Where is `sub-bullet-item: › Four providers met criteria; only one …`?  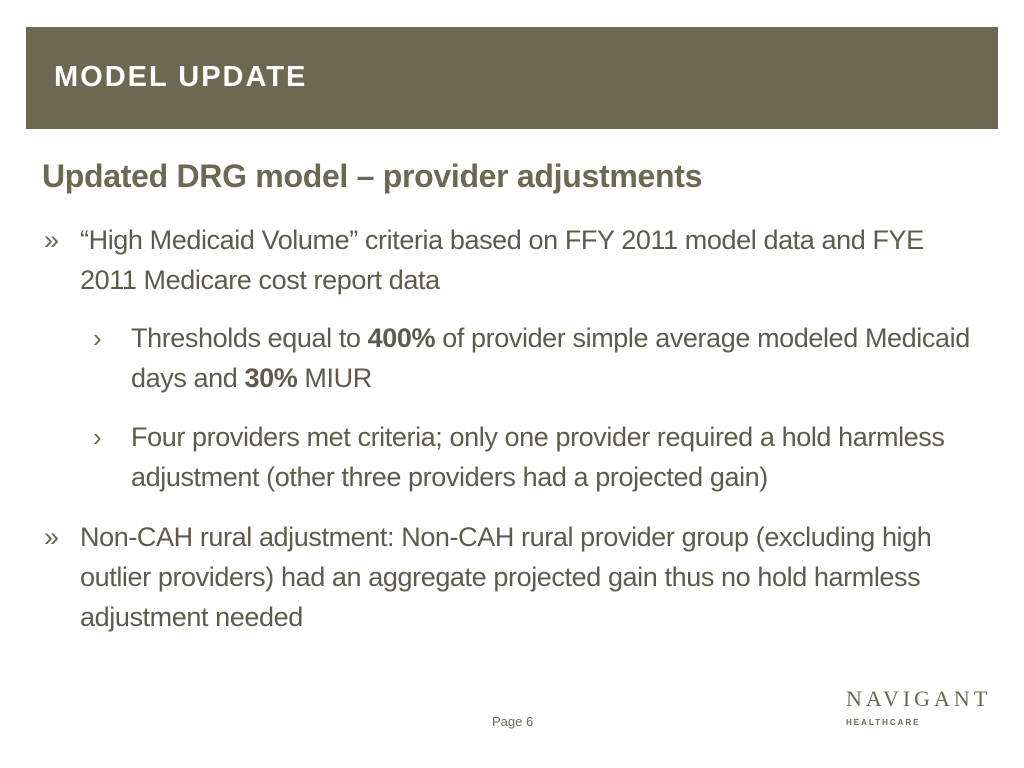 sub-bullet-item: › Four providers met criteria; only one … is located at coordinates (532, 457).